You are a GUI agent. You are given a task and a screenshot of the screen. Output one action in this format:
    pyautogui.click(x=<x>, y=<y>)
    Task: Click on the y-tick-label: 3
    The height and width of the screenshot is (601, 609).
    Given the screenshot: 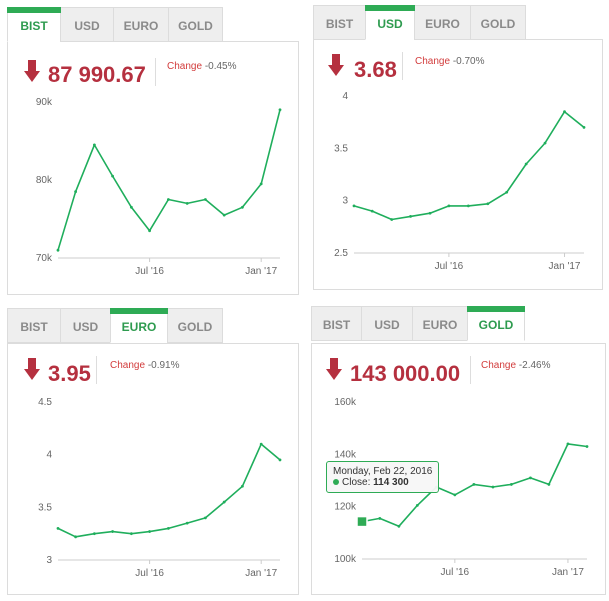 What is the action you would take?
    pyautogui.click(x=49, y=560)
    